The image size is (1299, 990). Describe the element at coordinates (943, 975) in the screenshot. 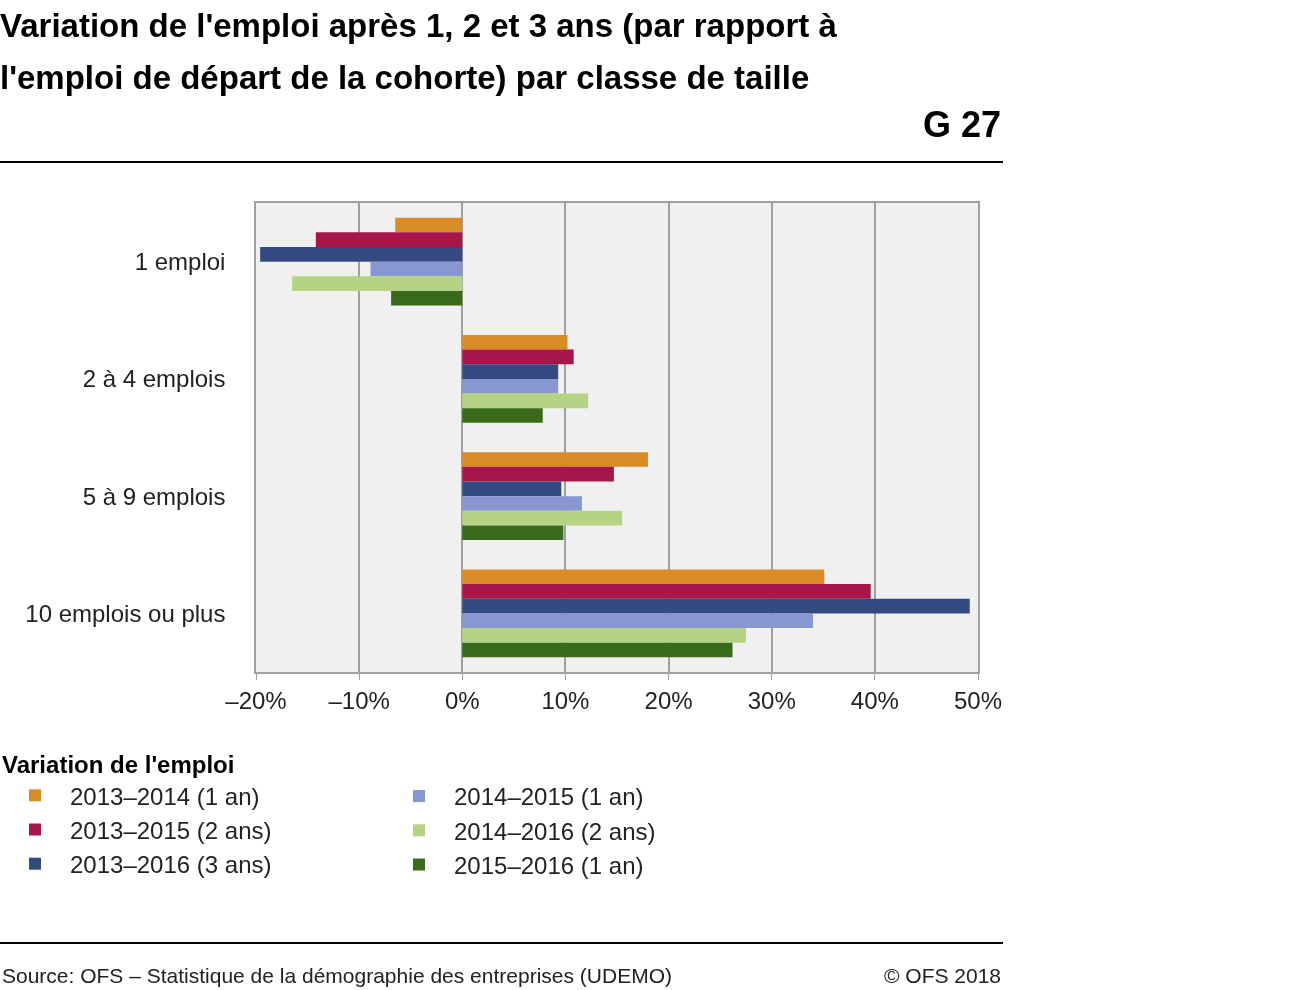

I see `text: © OFS 2018` at that location.